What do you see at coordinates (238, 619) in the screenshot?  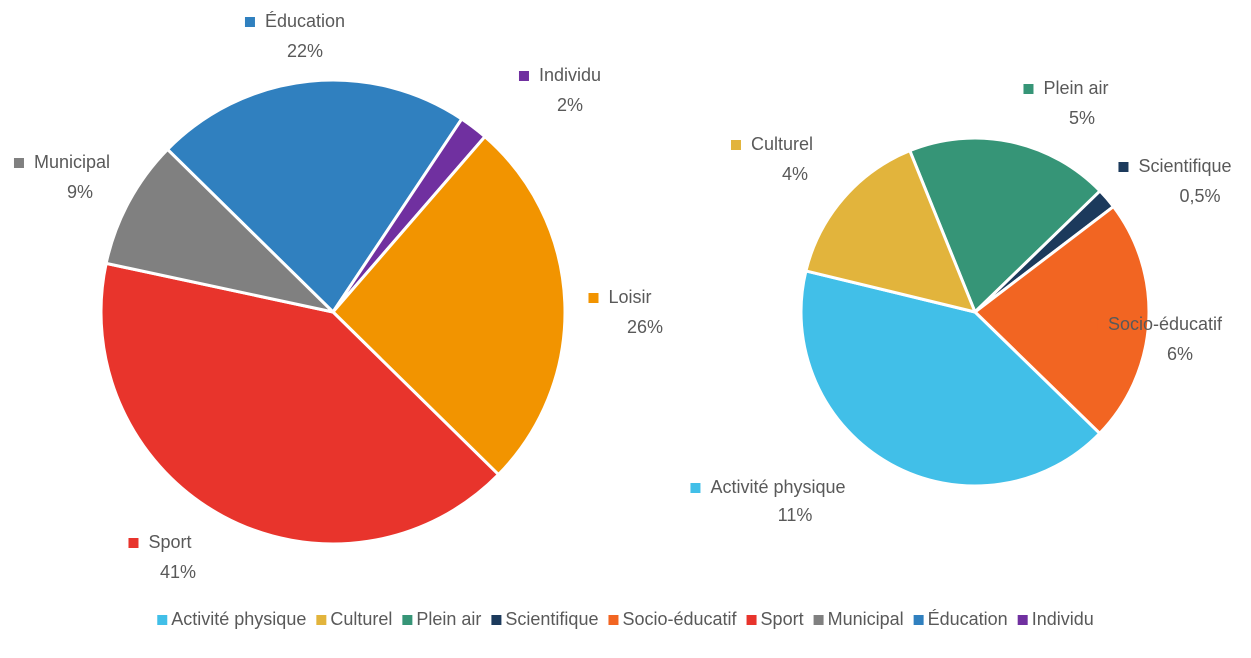 I see `legend-label: Activité physique` at bounding box center [238, 619].